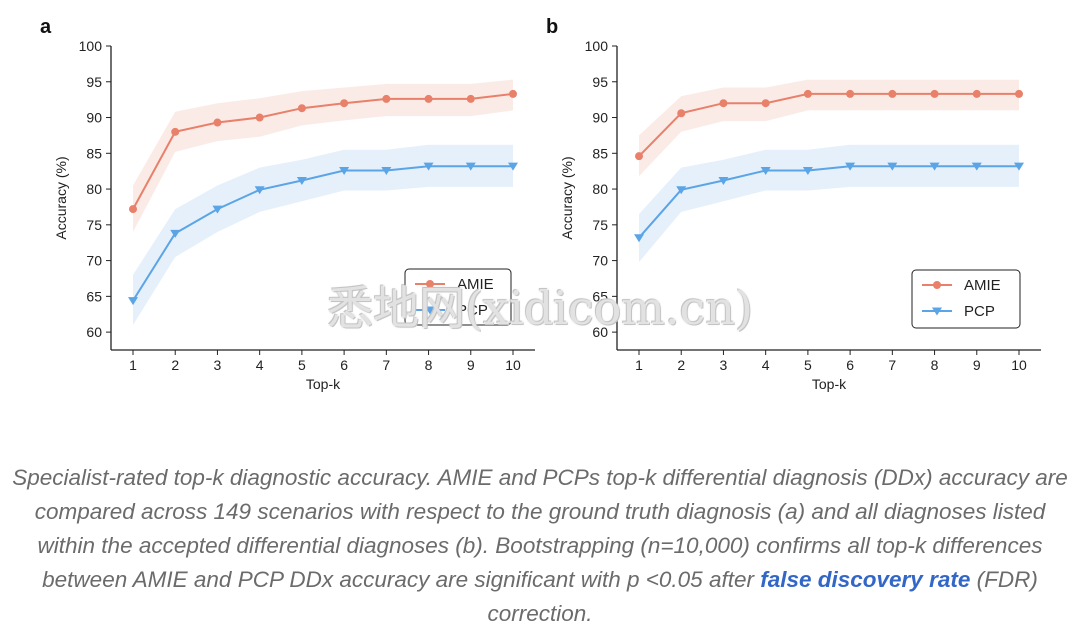 The image size is (1080, 631). I want to click on ci-band-amie, so click(323, 155).